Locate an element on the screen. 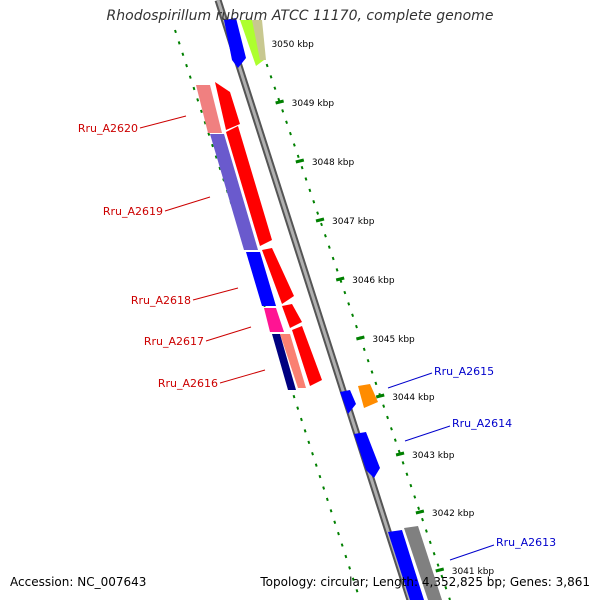 This screenshot has width=600, height=600. gene-feature-top-yellowgreen is located at coordinates (252, 43).